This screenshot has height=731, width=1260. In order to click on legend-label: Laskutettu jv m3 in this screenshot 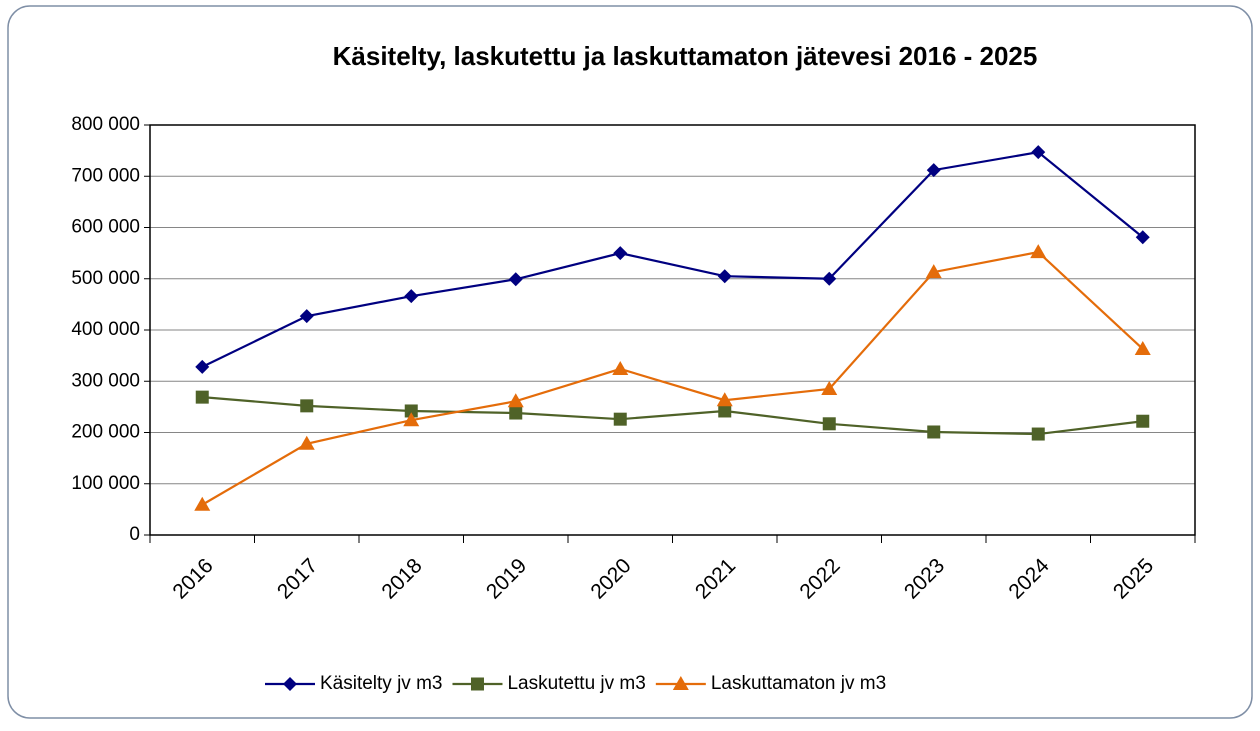, I will do `click(576, 683)`.